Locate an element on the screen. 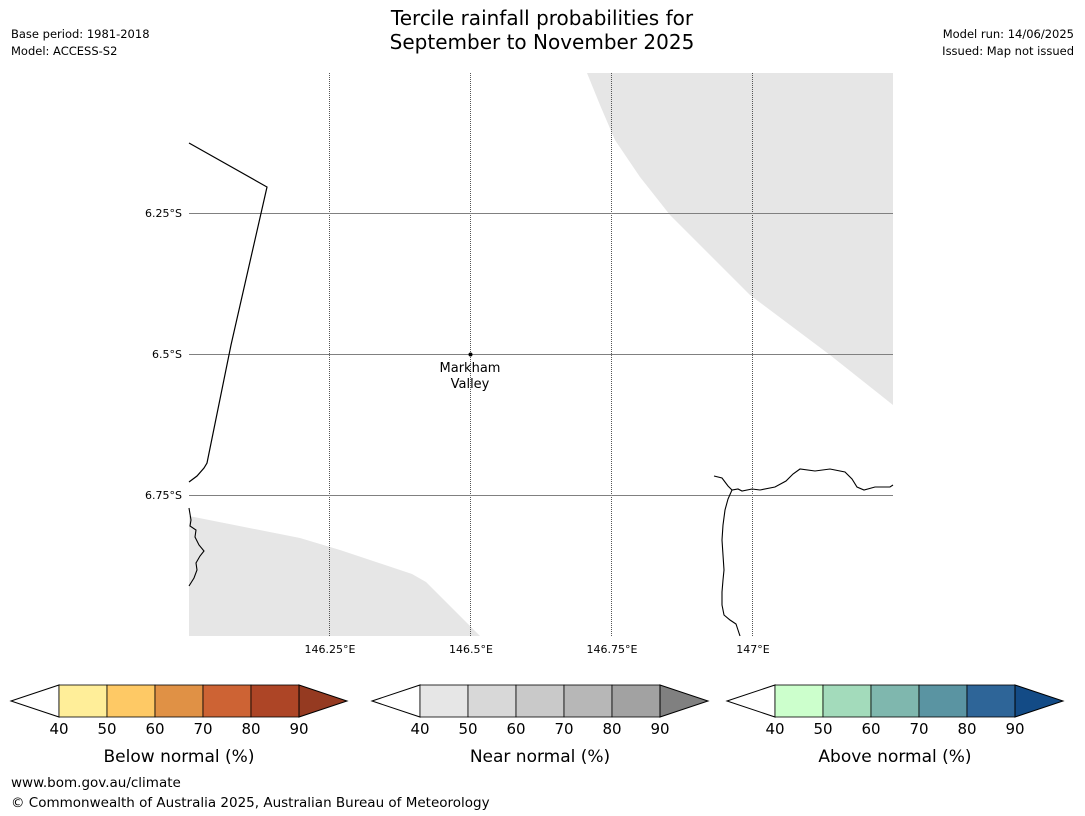 This screenshot has height=816, width=1085. province-border is located at coordinates (228, 312).